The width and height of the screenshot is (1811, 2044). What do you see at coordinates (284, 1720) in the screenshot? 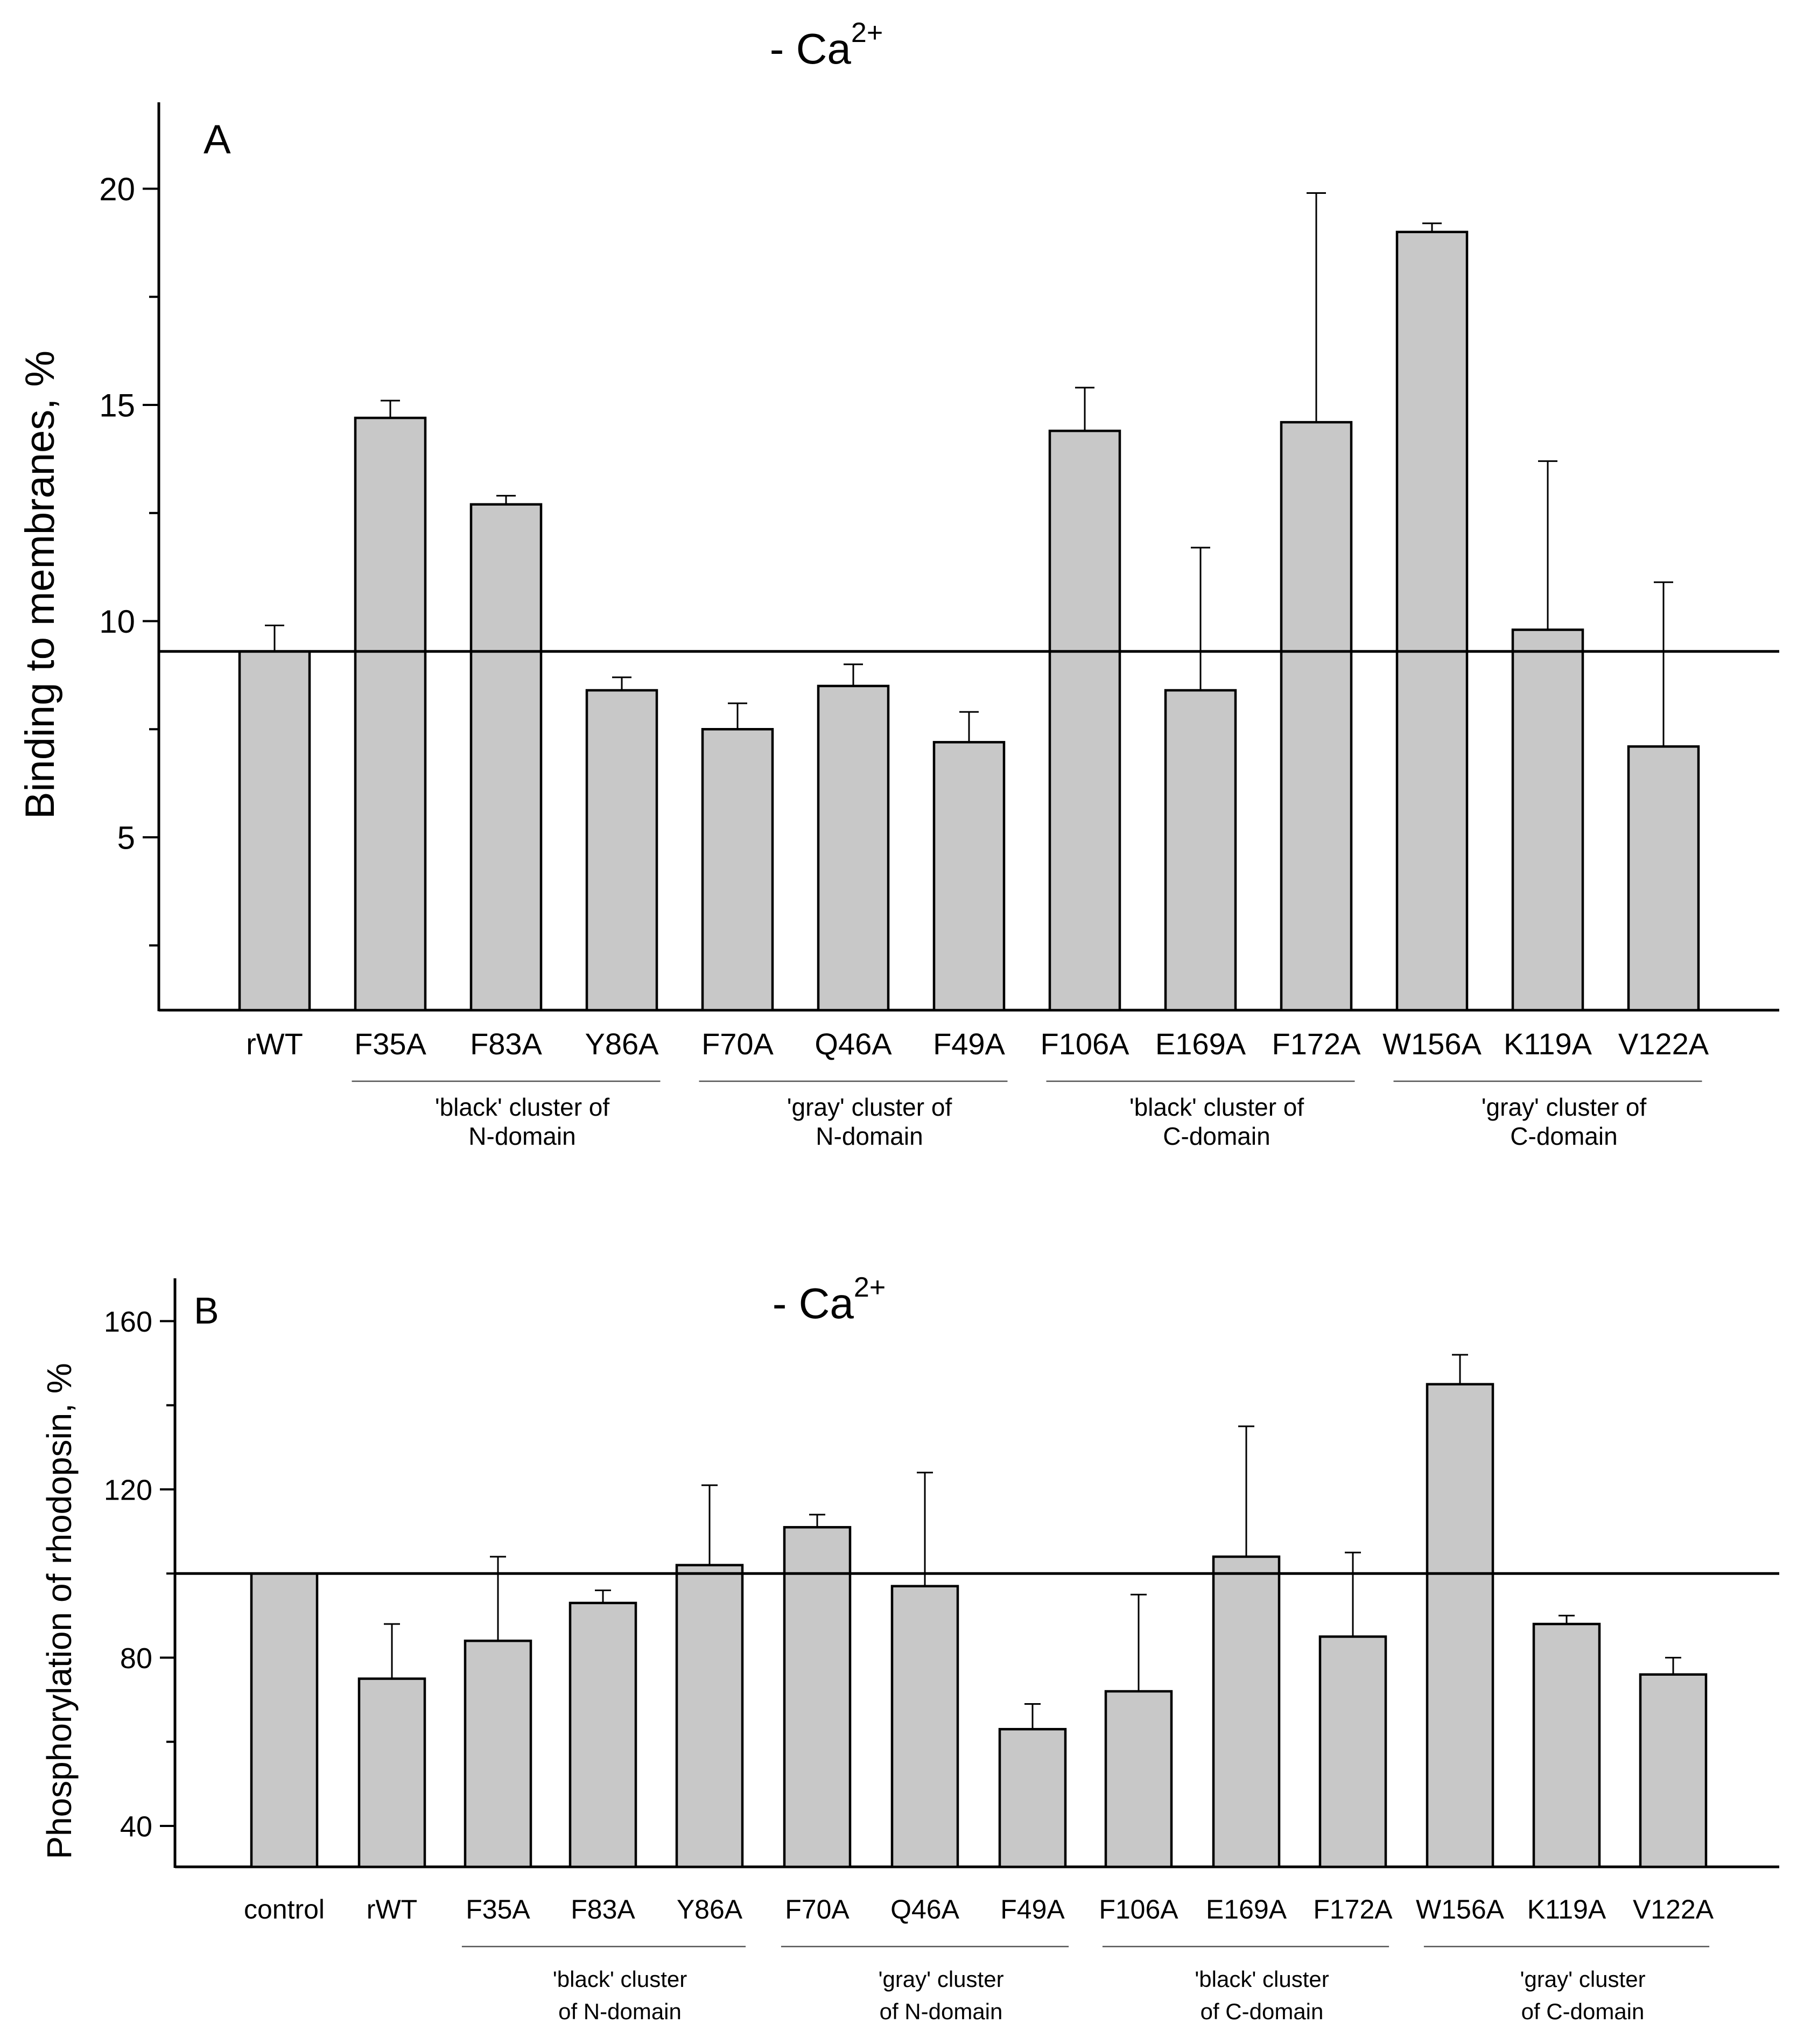
I see `panel-b-bar-control` at bounding box center [284, 1720].